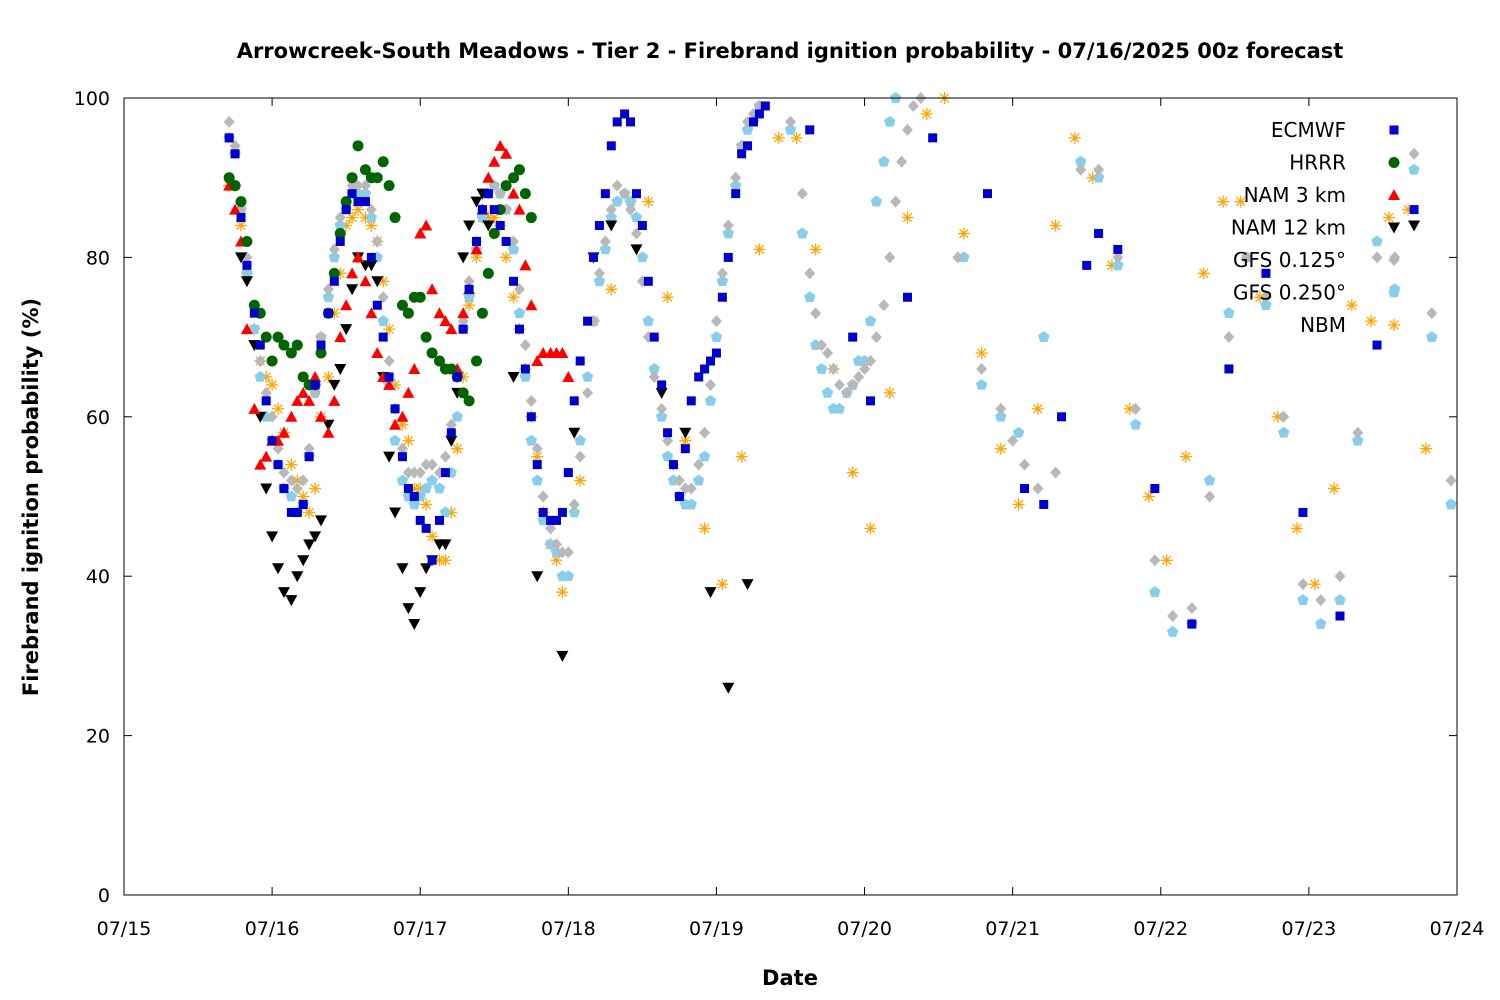 The height and width of the screenshot is (1000, 1500). Describe the element at coordinates (124, 929) in the screenshot. I see `x-tick-label: 07/15` at that location.